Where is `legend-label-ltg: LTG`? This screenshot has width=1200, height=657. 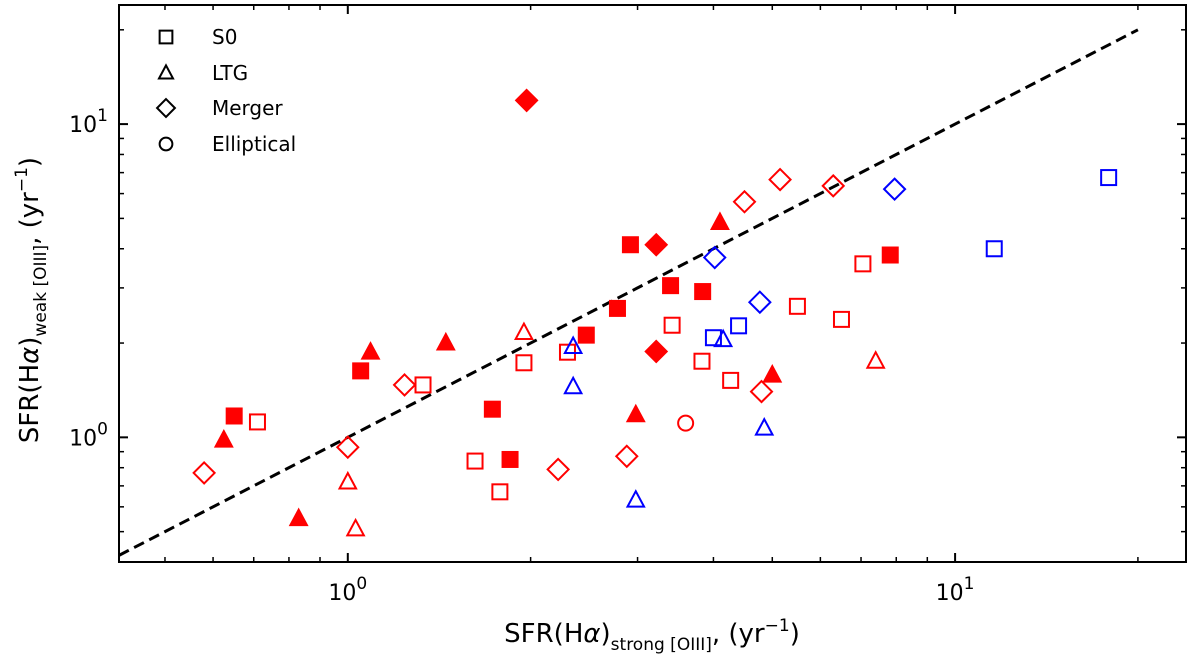 legend-label-ltg: LTG is located at coordinates (230, 73).